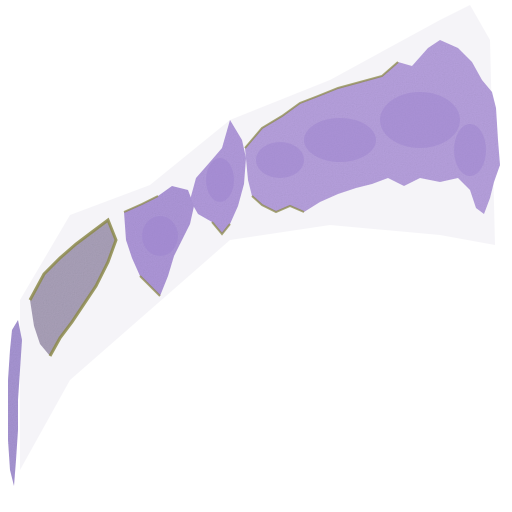 This screenshot has height=512, width=512. Describe the element at coordinates (218, 177) in the screenshot. I see `tissue-segment-mid` at that location.